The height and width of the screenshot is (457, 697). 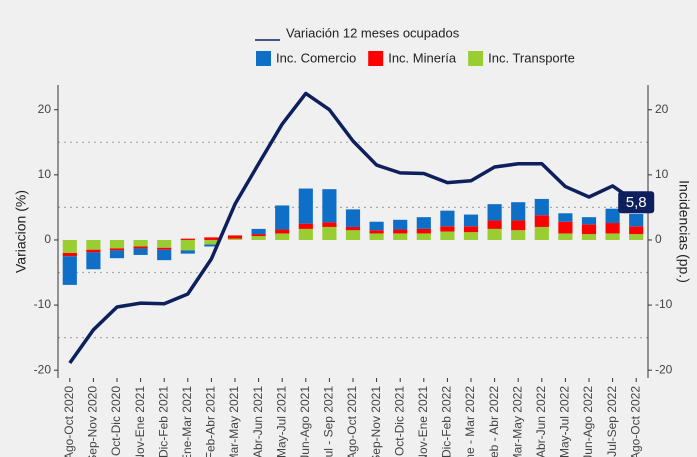 I want to click on x-tick-label: May-Jul 2021, so click(x=281, y=421).